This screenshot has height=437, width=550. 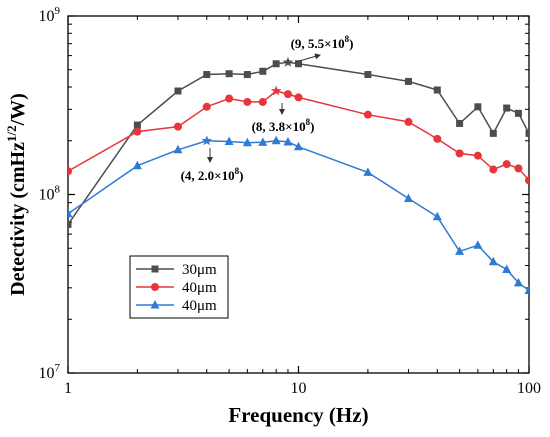 I want to click on legend: 30μm 40μm 40μm, so click(x=179, y=287).